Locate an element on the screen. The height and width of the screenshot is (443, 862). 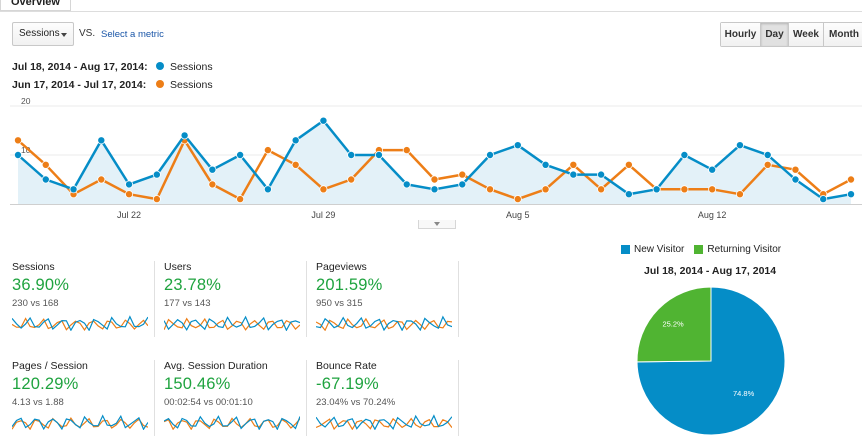
scorecard-label: Pages / Session is located at coordinates (50, 366).